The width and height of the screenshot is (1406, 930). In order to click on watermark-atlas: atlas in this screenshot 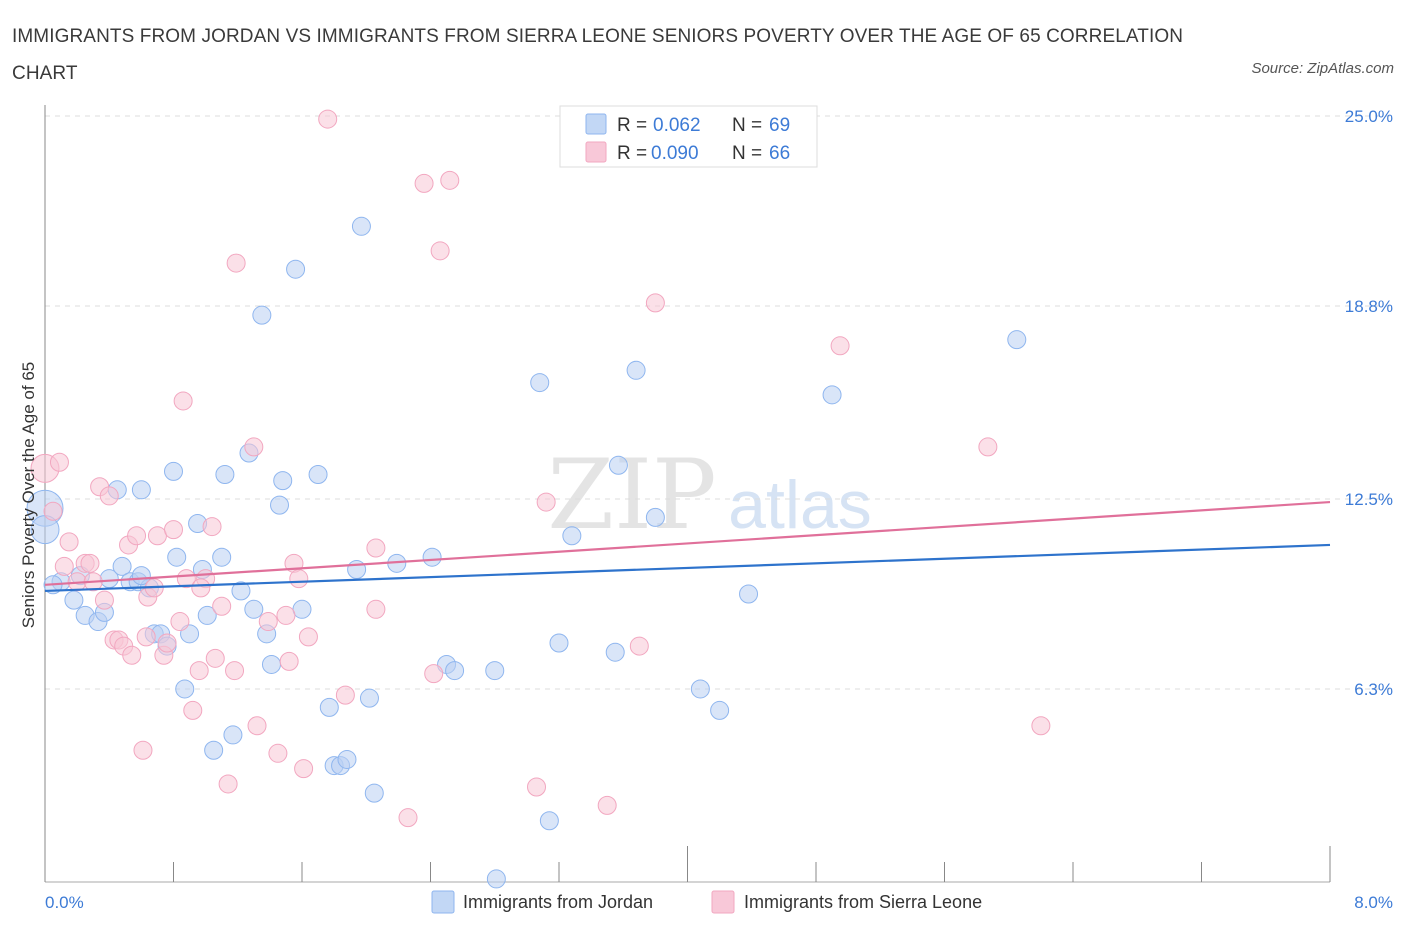, I will do `click(800, 505)`.